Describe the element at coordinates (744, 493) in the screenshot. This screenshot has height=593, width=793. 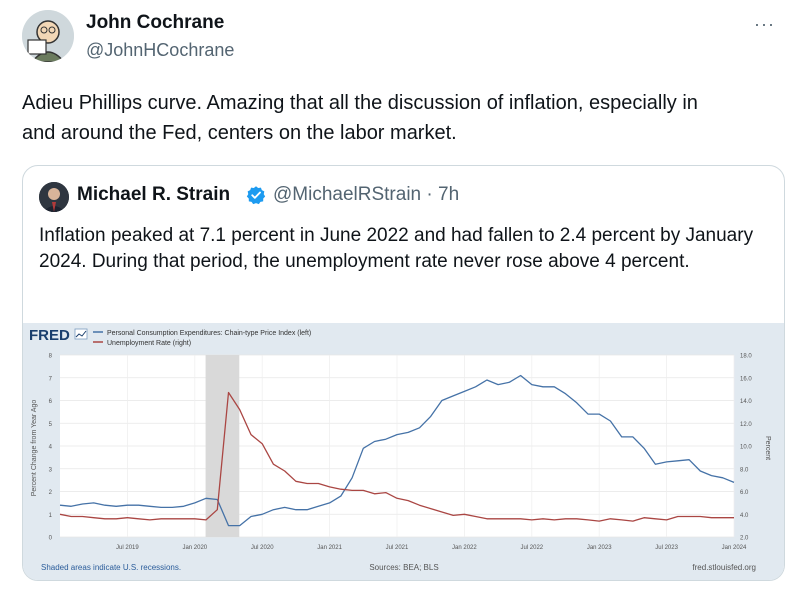
I see `right-axis-tick: 6.0` at that location.